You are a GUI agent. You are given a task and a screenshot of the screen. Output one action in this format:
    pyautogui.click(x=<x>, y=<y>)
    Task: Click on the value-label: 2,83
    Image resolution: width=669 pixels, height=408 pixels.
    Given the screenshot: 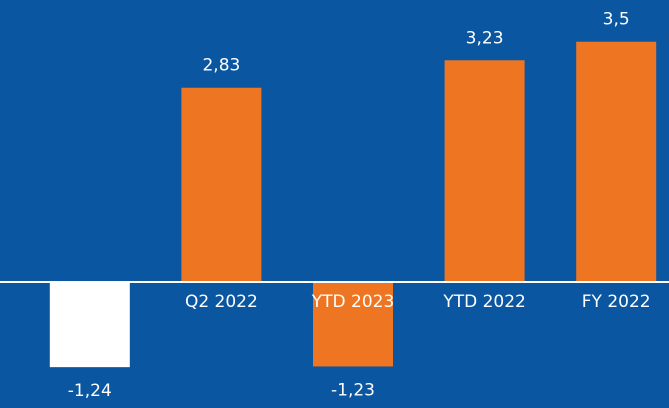 What is the action you would take?
    pyautogui.click(x=221, y=66)
    